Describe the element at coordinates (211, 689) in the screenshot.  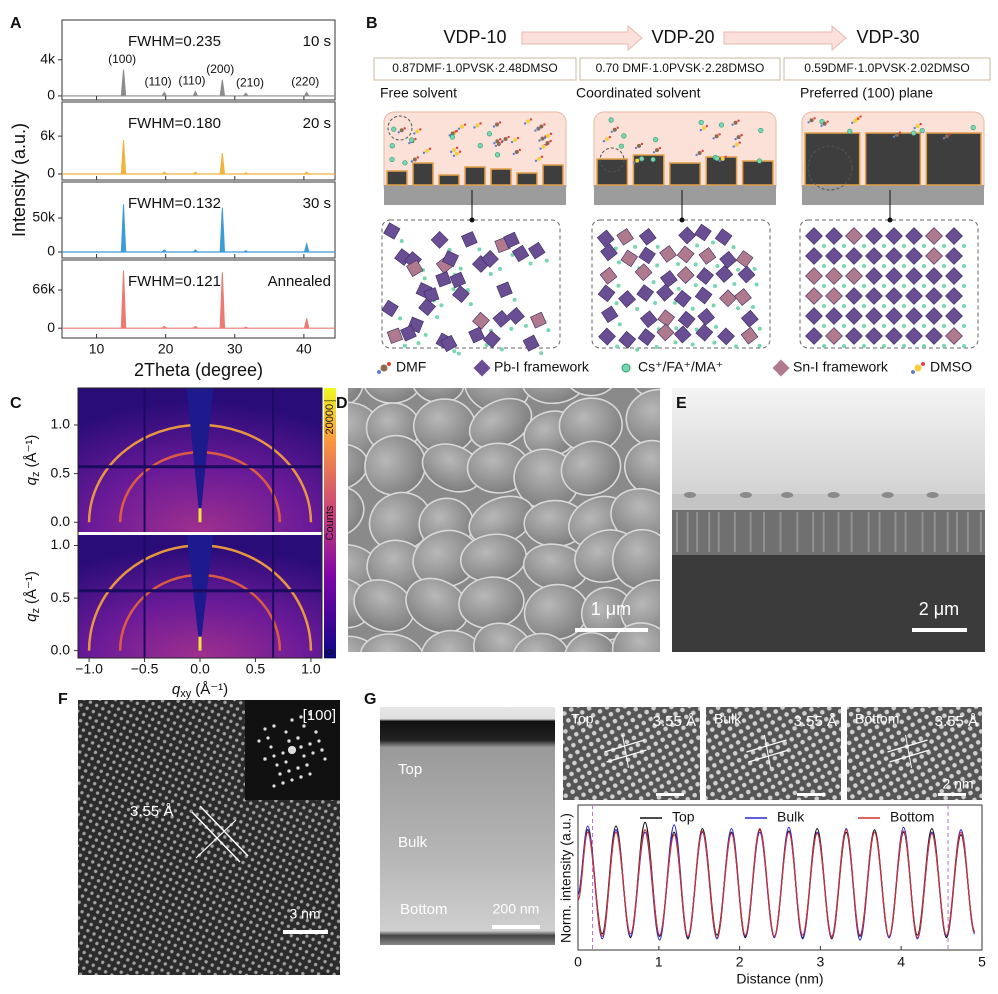
I see `q-unit: (Å⁻¹)` at that location.